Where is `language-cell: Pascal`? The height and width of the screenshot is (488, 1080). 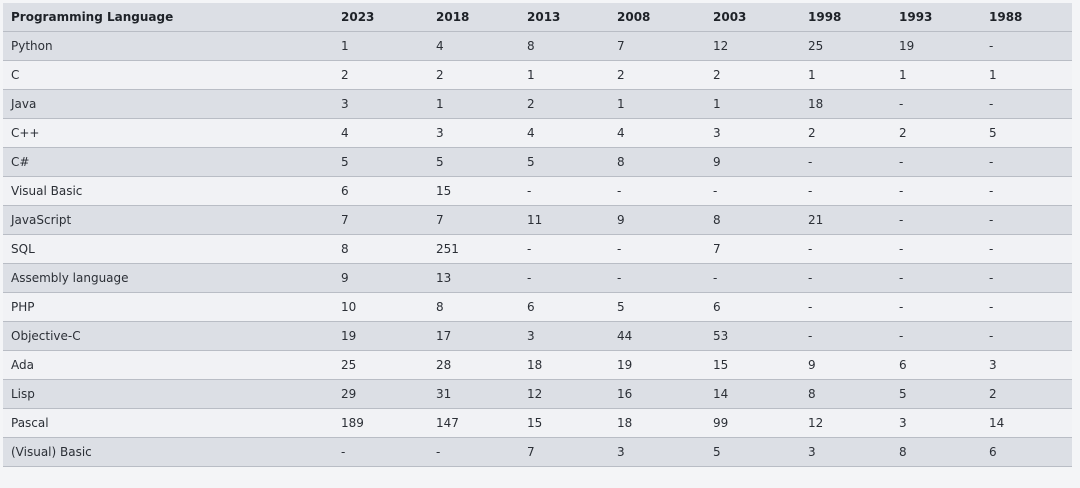
language-cell: Pascal is located at coordinates (168, 423).